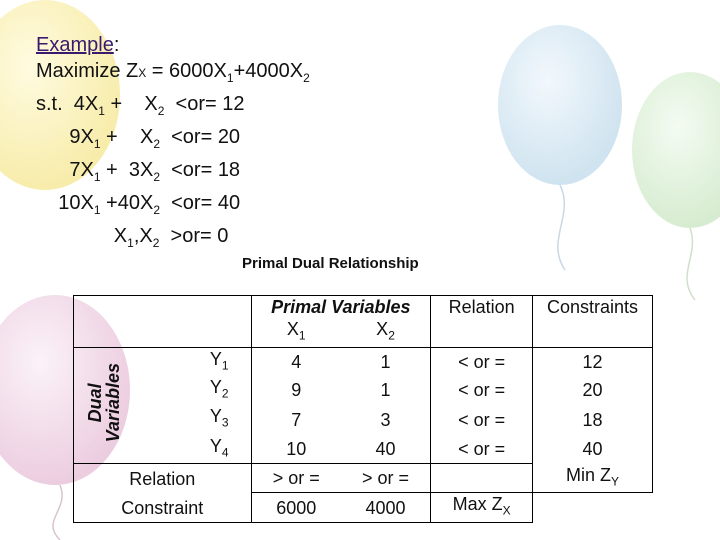  I want to click on constraint-2-post: <or= 20, so click(200, 137).